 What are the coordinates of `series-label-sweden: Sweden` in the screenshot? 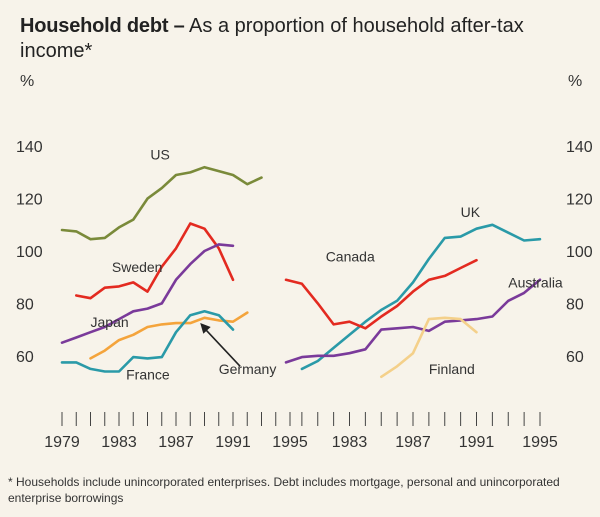 It's located at (137, 267).